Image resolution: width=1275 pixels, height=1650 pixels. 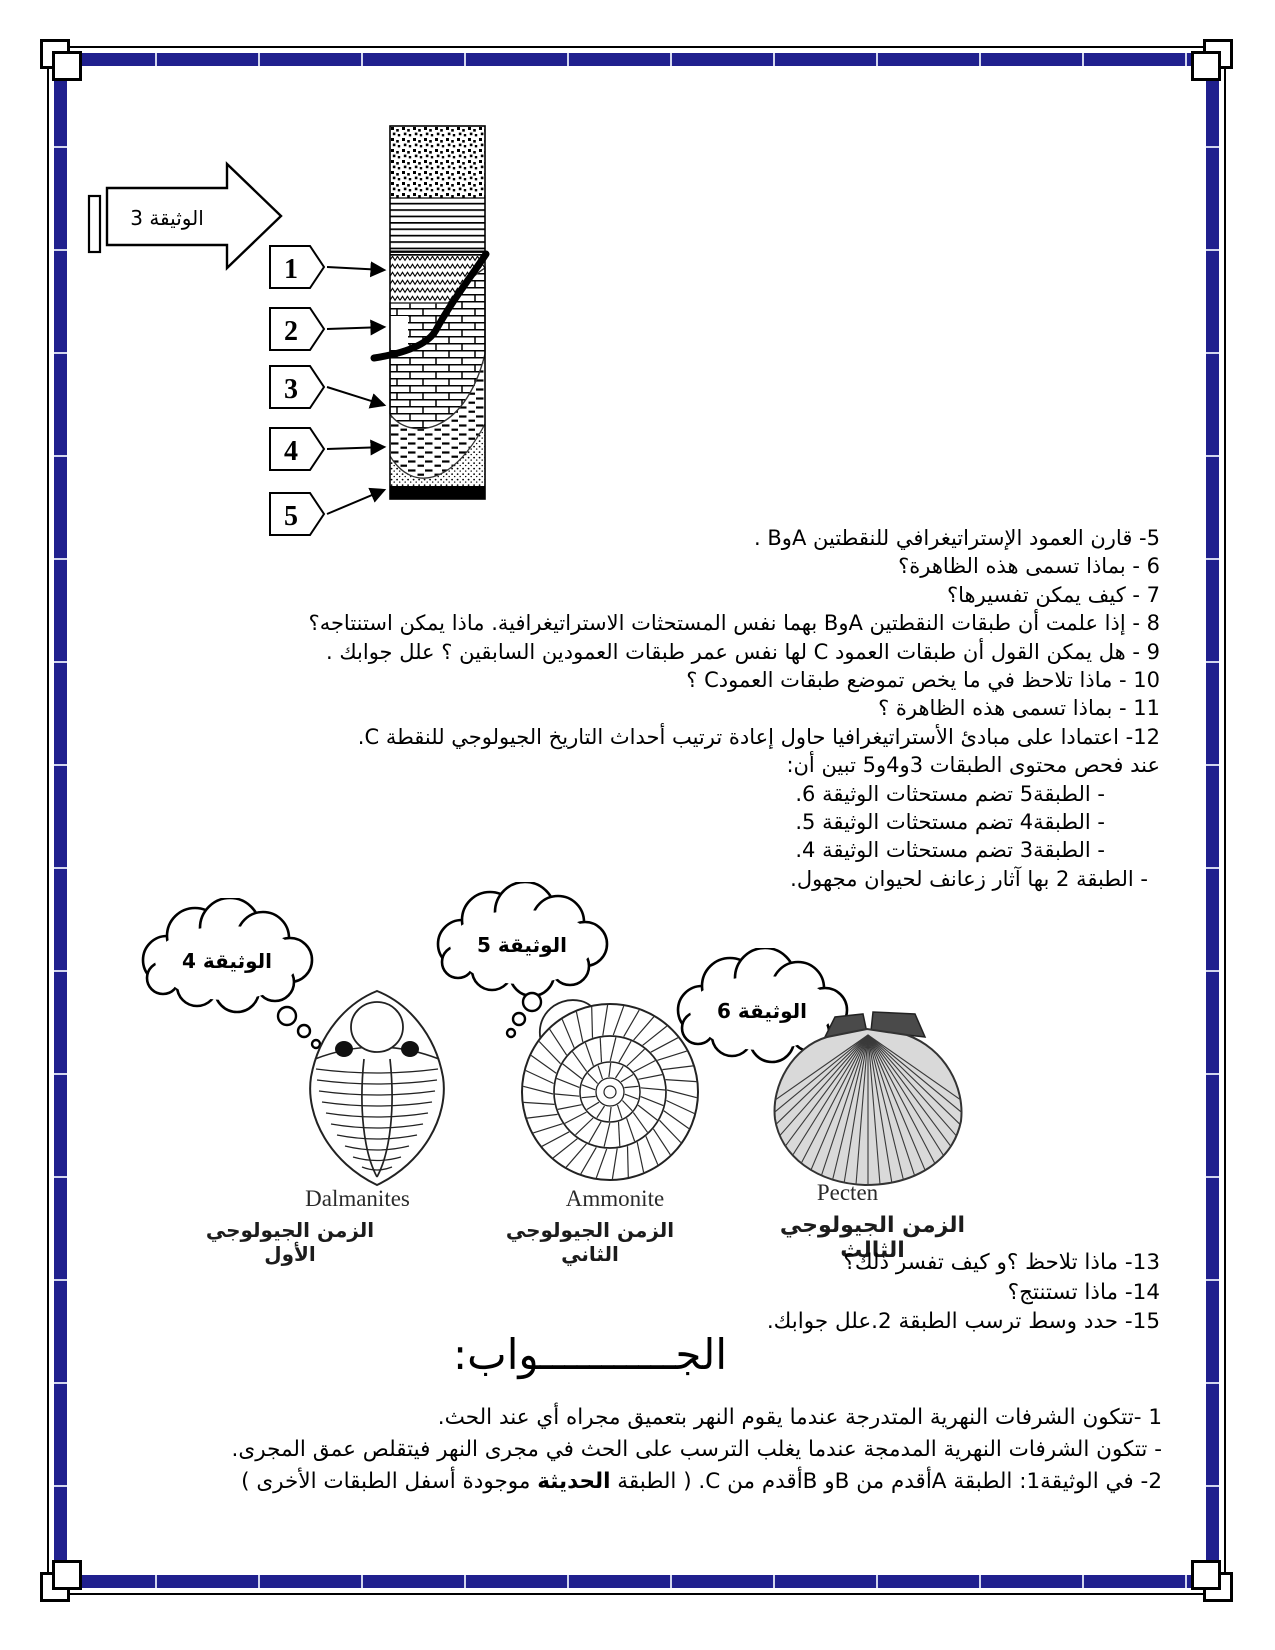 I want to click on question-line: 7 - كيف يمكن تفسيرها؟, so click(x=1053, y=594).